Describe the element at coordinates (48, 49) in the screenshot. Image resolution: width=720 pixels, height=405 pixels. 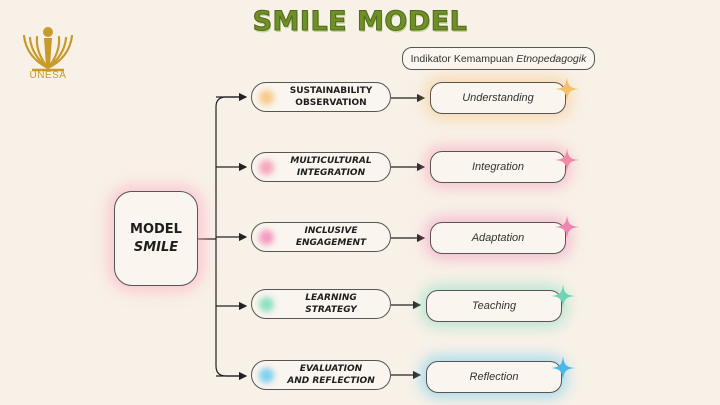
I see `unesa-logo-icon` at that location.